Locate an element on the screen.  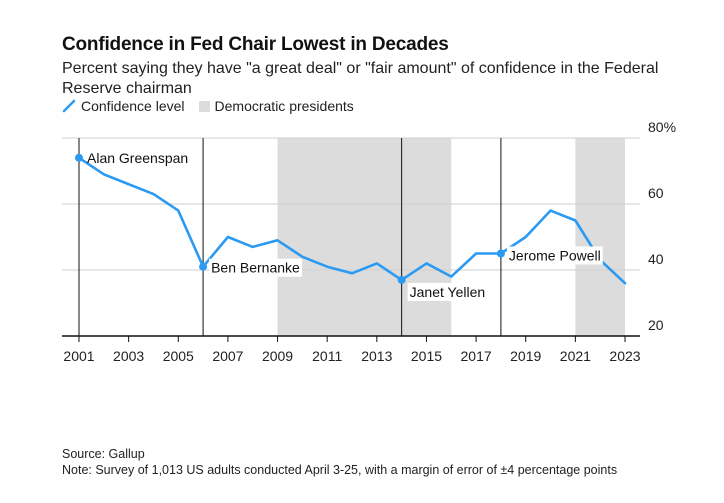
x-tick-label-2011: 2011 is located at coordinates (327, 356).